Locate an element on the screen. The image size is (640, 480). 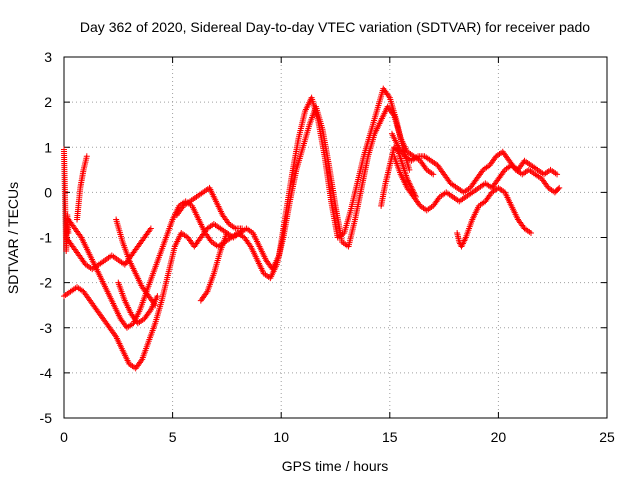
x-tick-label: 20 is located at coordinates (499, 437).